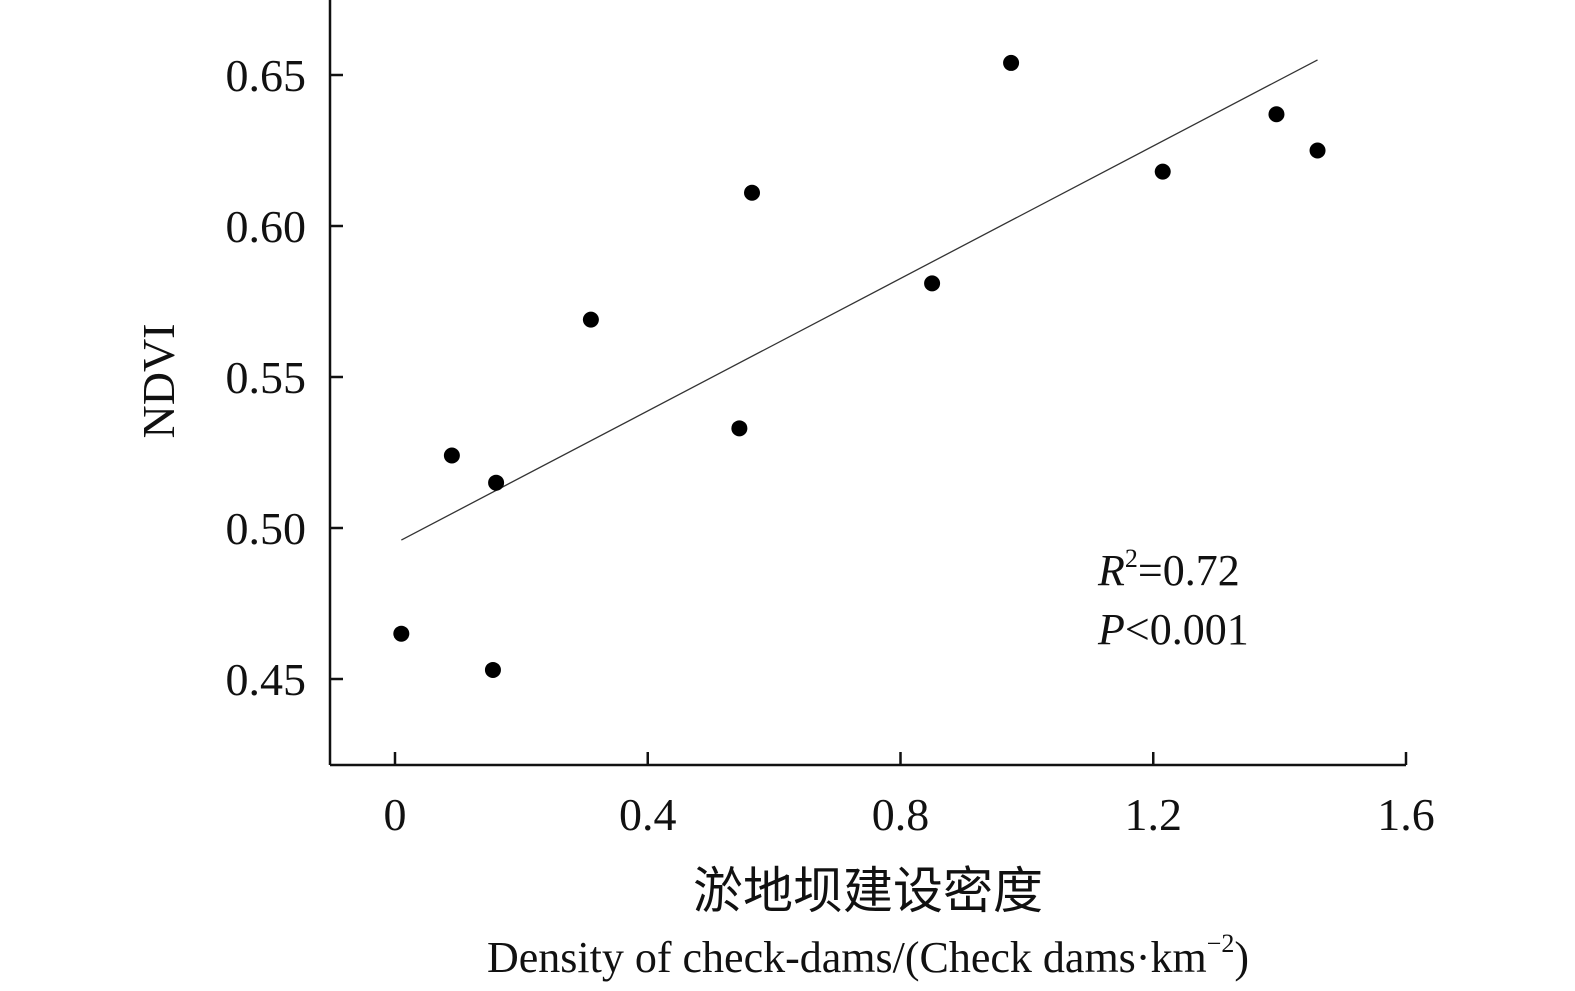 This screenshot has height=991, width=1575. Describe the element at coordinates (266, 226) in the screenshot. I see `y-tick-label: 0.60` at that location.